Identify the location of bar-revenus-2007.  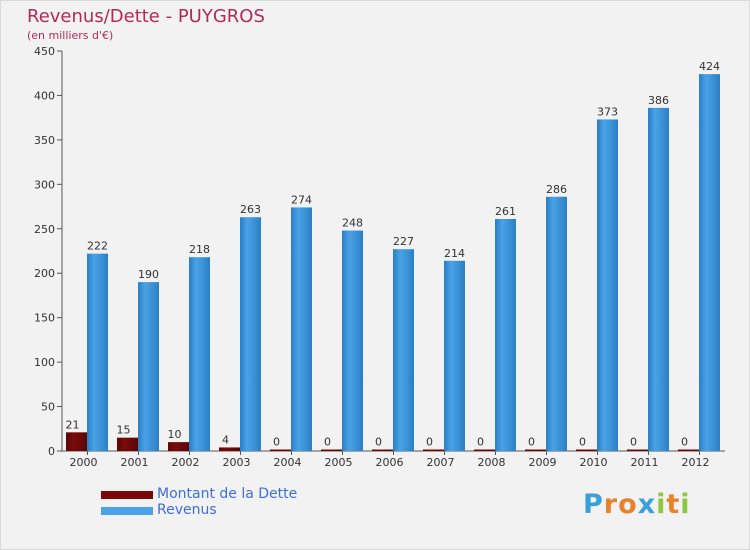
(454, 355).